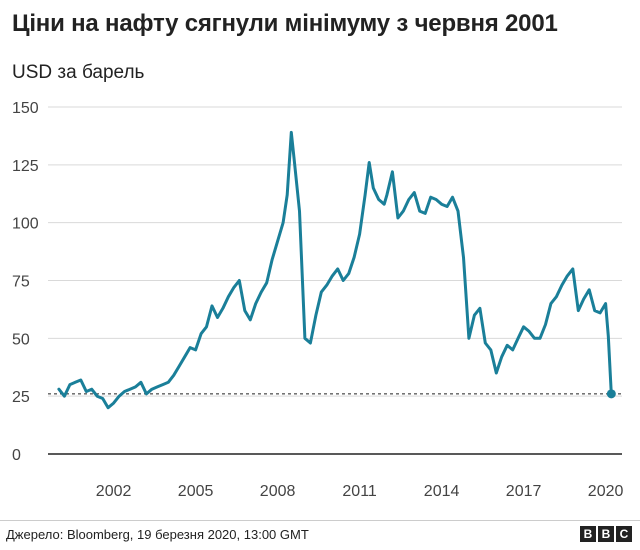  What do you see at coordinates (21, 339) in the screenshot?
I see `y-tick-label: 50` at bounding box center [21, 339].